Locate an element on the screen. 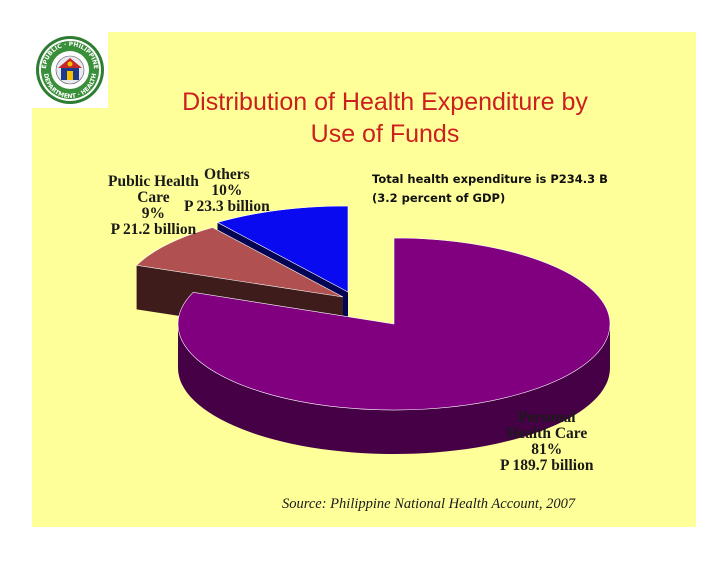 This screenshot has width=728, height=563. others-label: Others 10% P 23.3 billion is located at coordinates (227, 191).